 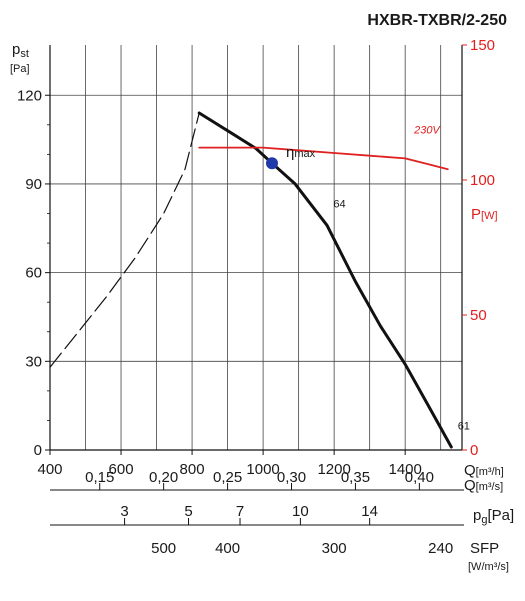 What do you see at coordinates (240, 511) in the screenshot?
I see `scale-label-pg: 7` at bounding box center [240, 511].